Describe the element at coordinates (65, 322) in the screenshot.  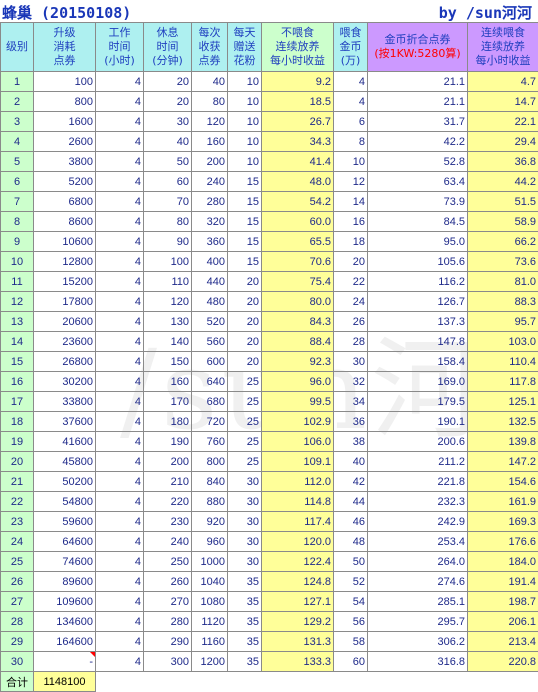
I see `cell-upgrade-cost: 20600` at that location.